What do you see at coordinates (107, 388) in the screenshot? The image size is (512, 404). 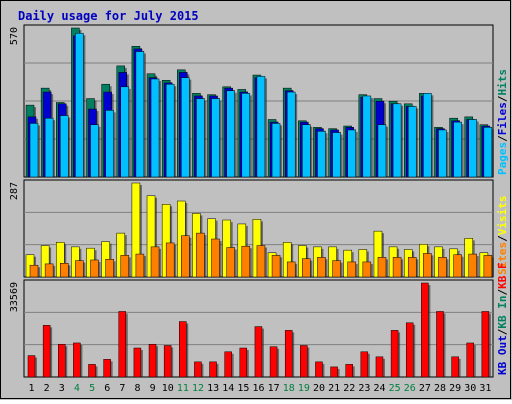 I see `x-tick-label: 6` at bounding box center [107, 388].